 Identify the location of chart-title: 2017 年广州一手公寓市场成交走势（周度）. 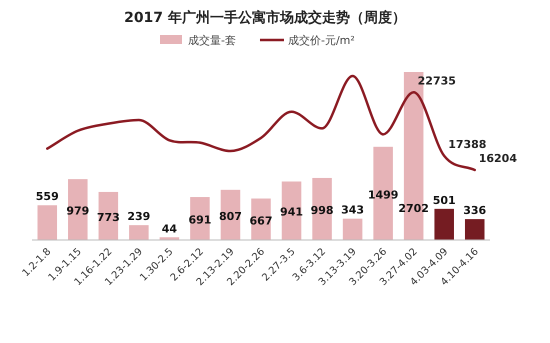
(265, 17).